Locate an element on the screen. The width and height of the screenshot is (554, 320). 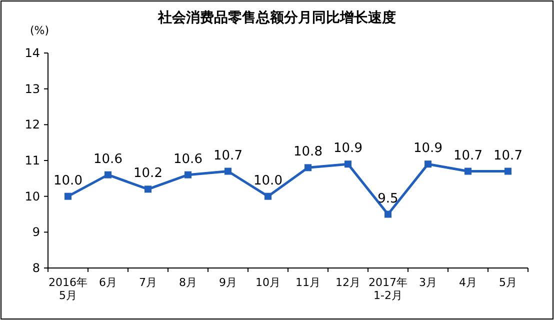
x-tick-label: 6月 is located at coordinates (108, 282).